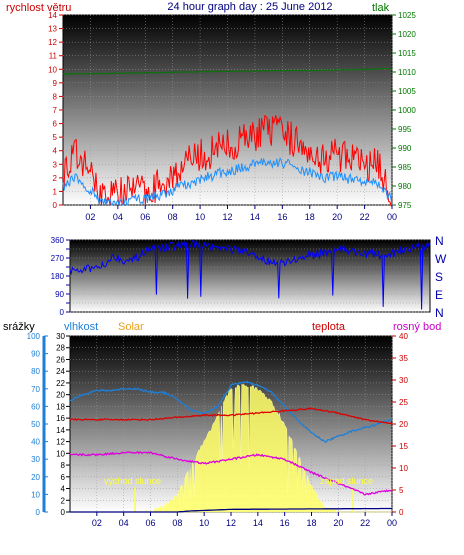 Image resolution: width=464 pixels, height=555 pixels. I want to click on y-tick-label: 1015, so click(407, 53).